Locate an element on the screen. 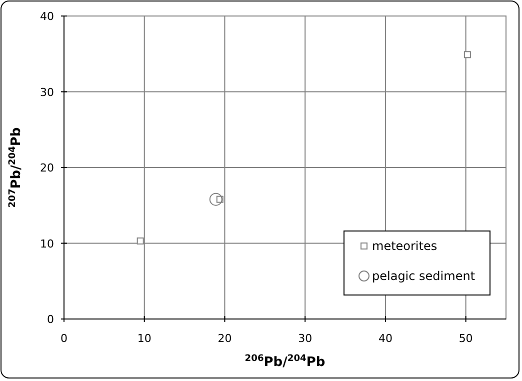 The image size is (522, 381). x-tick-label: 20 is located at coordinates (225, 338).